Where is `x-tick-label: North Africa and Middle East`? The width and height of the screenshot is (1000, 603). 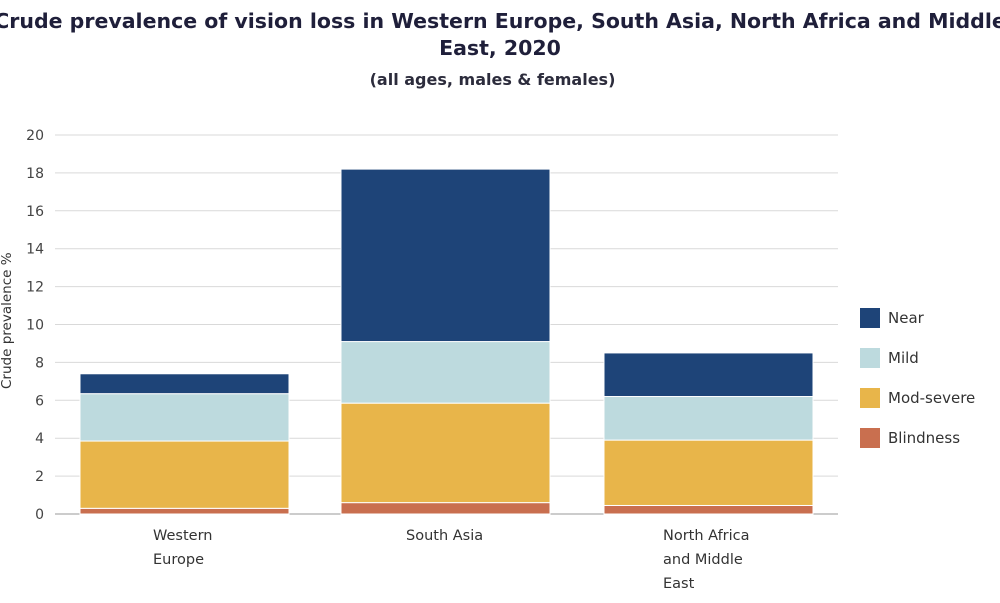
x-tick-label: North Africa and Middle East is located at coordinates (706, 560).